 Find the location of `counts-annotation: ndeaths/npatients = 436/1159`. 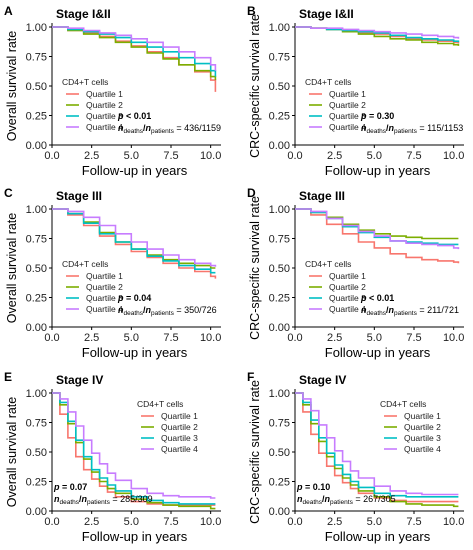

counts-annotation: ndeaths/npatients = 436/1159 is located at coordinates (169, 129).